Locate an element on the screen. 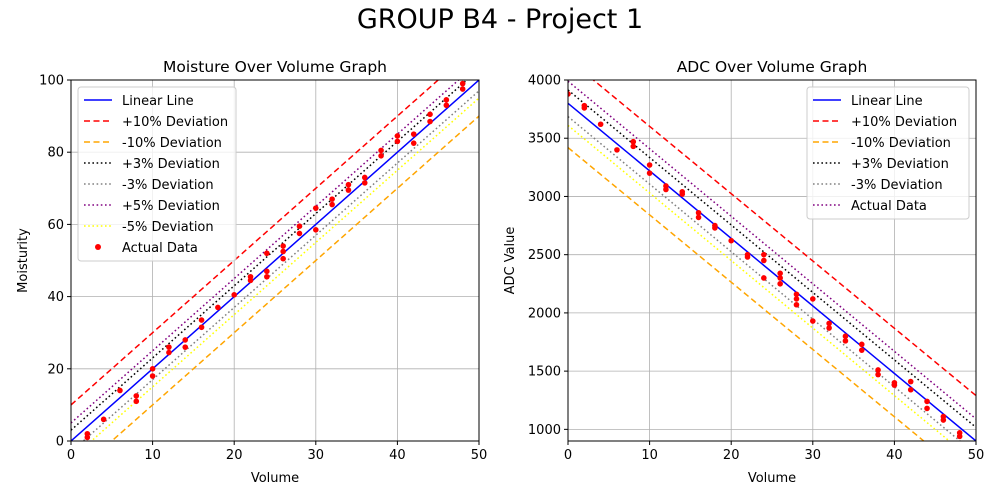 The height and width of the screenshot is (500, 1000). y-tick-label: 2500 is located at coordinates (544, 255).